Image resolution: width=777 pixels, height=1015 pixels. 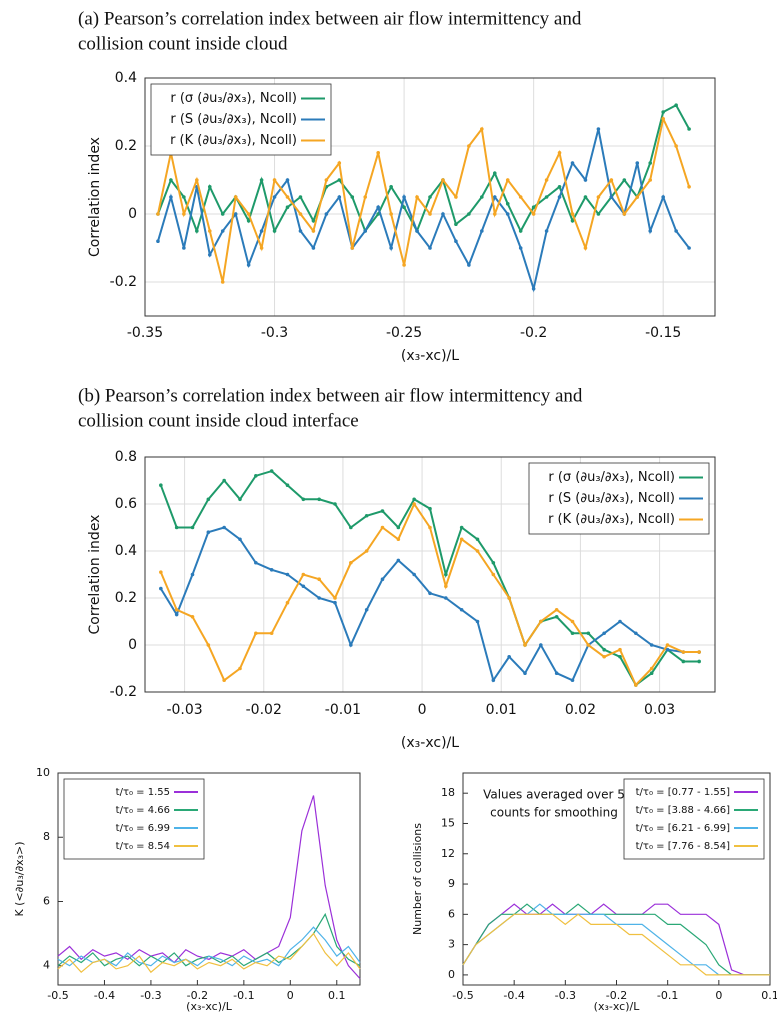 What do you see at coordinates (683, 810) in the screenshot?
I see `legend-label: t/τ₀ = [3.88 - 4.66]` at bounding box center [683, 810].